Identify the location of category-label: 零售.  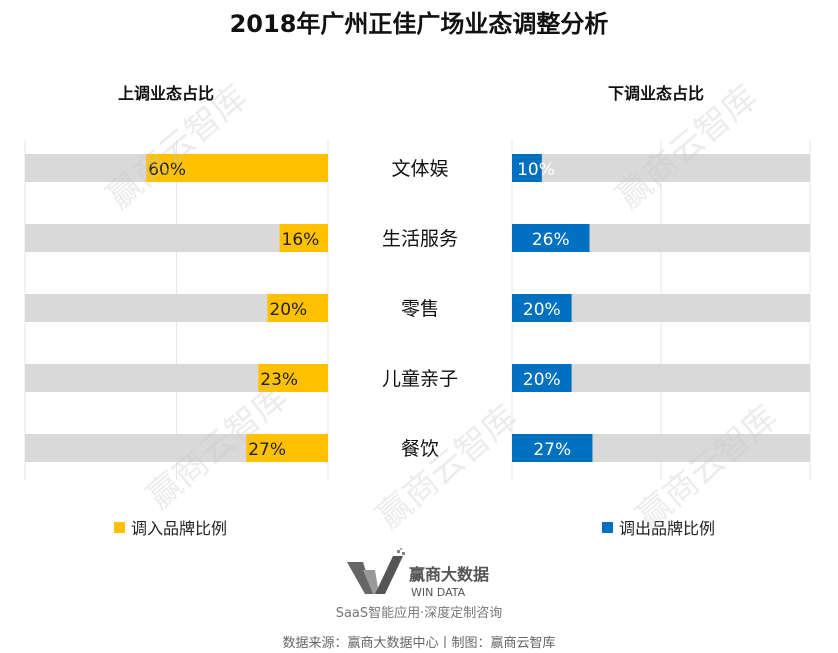
(420, 309).